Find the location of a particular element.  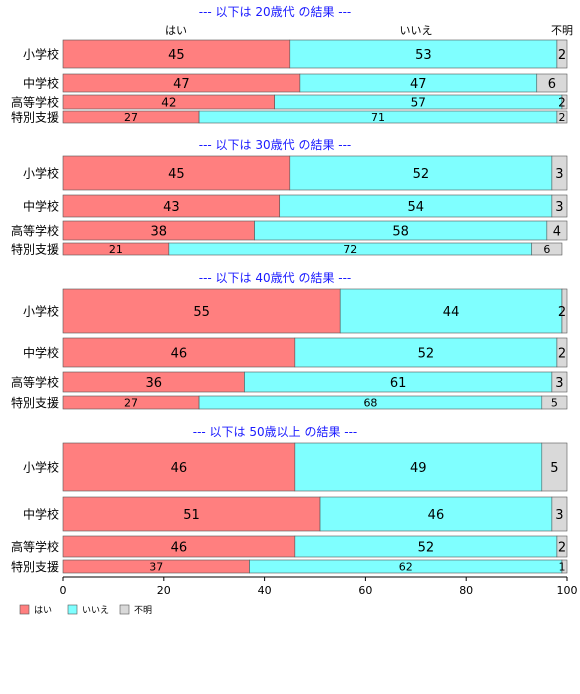

x-tick-label: 100 is located at coordinates (567, 590).